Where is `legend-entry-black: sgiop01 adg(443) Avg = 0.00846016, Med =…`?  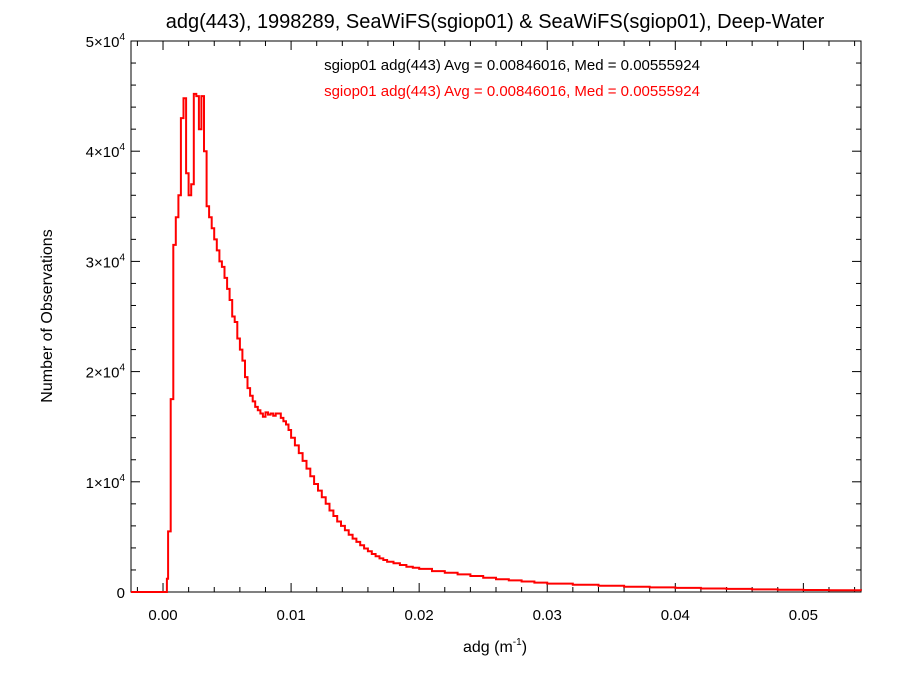 legend-entry-black: sgiop01 adg(443) Avg = 0.00846016, Med =… is located at coordinates (512, 65).